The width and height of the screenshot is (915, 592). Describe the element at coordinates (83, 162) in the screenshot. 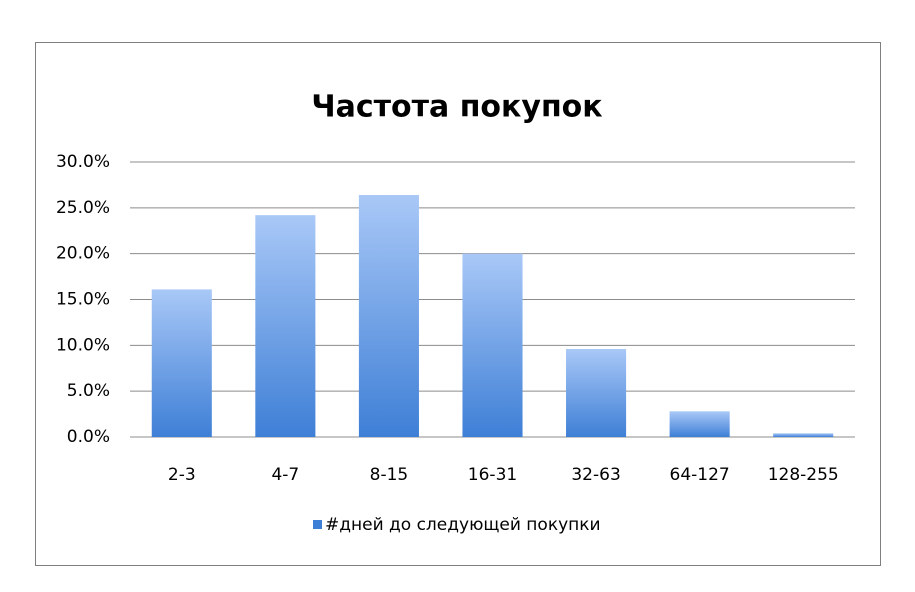

I see `y-tick-label: 30.0%` at that location.